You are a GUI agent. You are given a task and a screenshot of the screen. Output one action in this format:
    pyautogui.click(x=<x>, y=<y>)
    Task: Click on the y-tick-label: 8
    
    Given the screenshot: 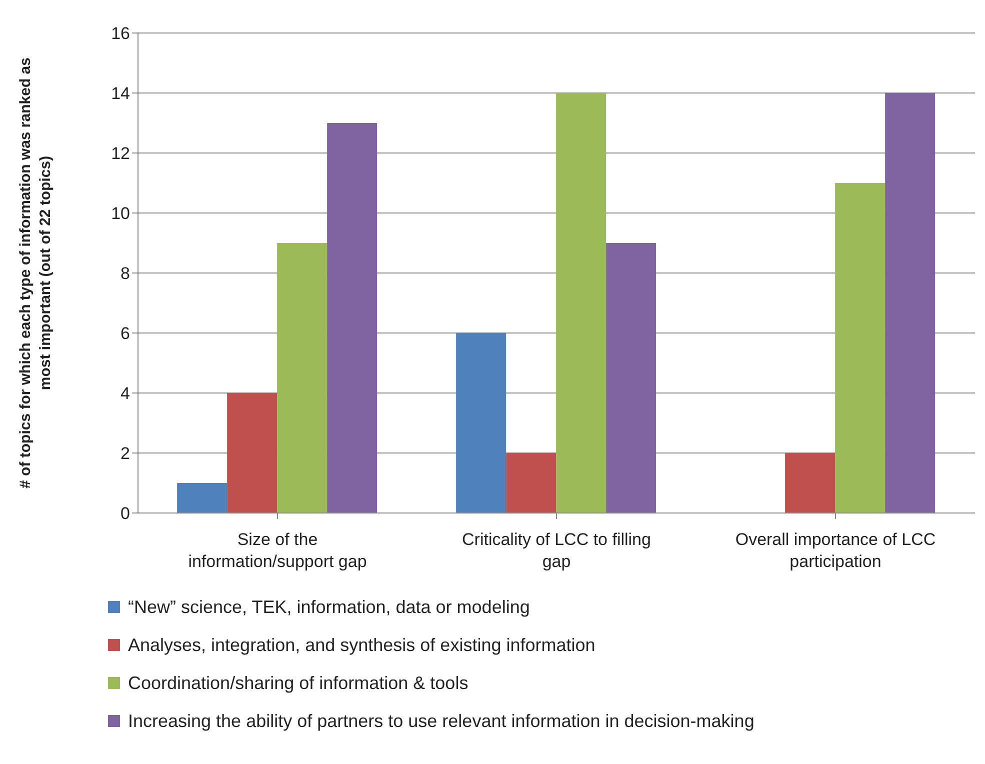 What is the action you would take?
    pyautogui.click(x=125, y=274)
    